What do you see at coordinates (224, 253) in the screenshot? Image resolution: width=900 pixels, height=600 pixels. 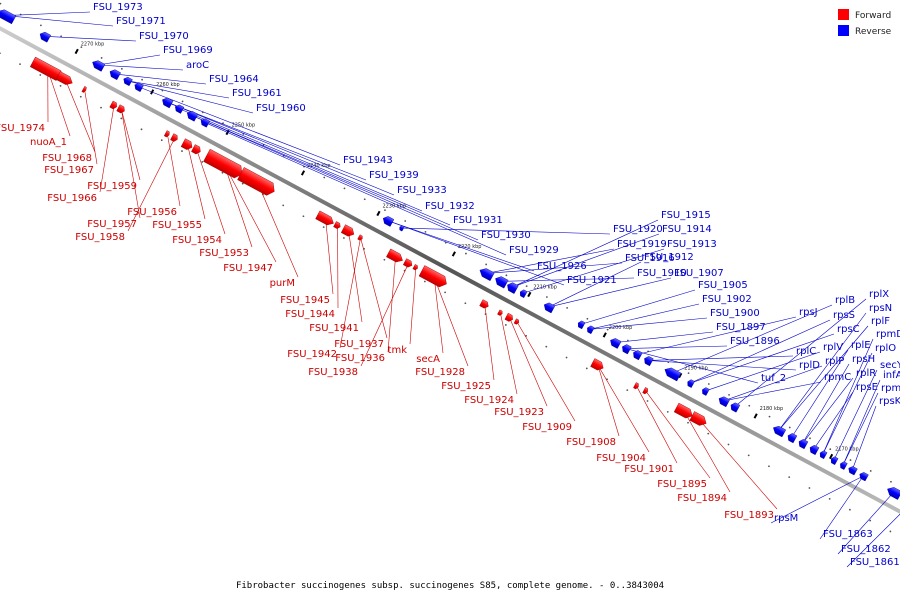 I see `forward-gene-label: FSU_1953` at bounding box center [224, 253].